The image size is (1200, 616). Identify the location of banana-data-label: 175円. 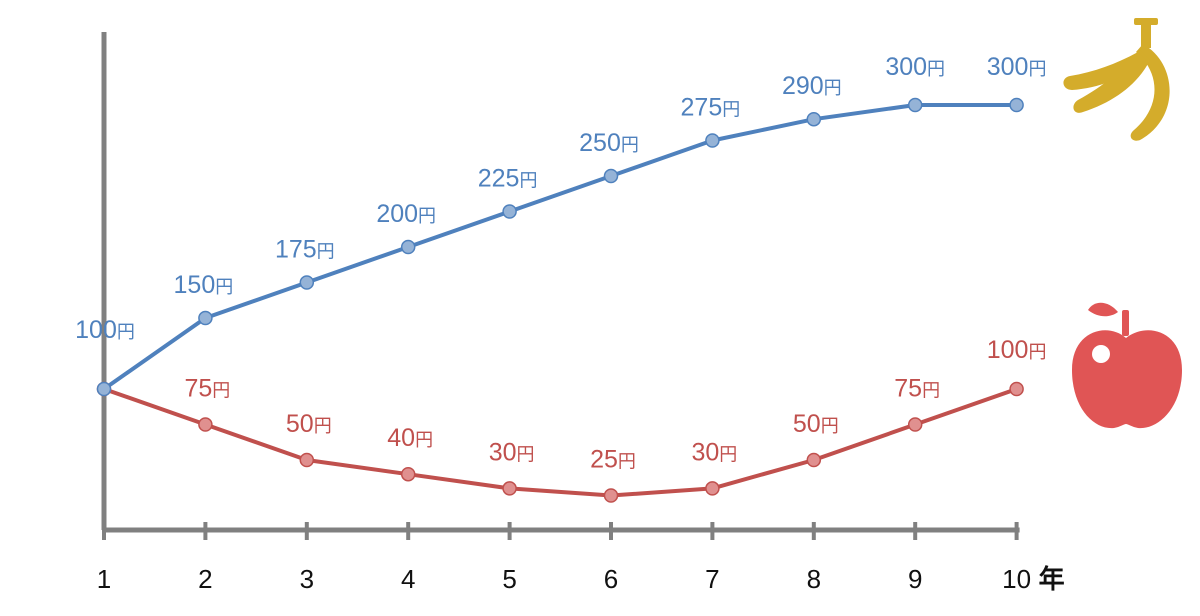
(305, 250).